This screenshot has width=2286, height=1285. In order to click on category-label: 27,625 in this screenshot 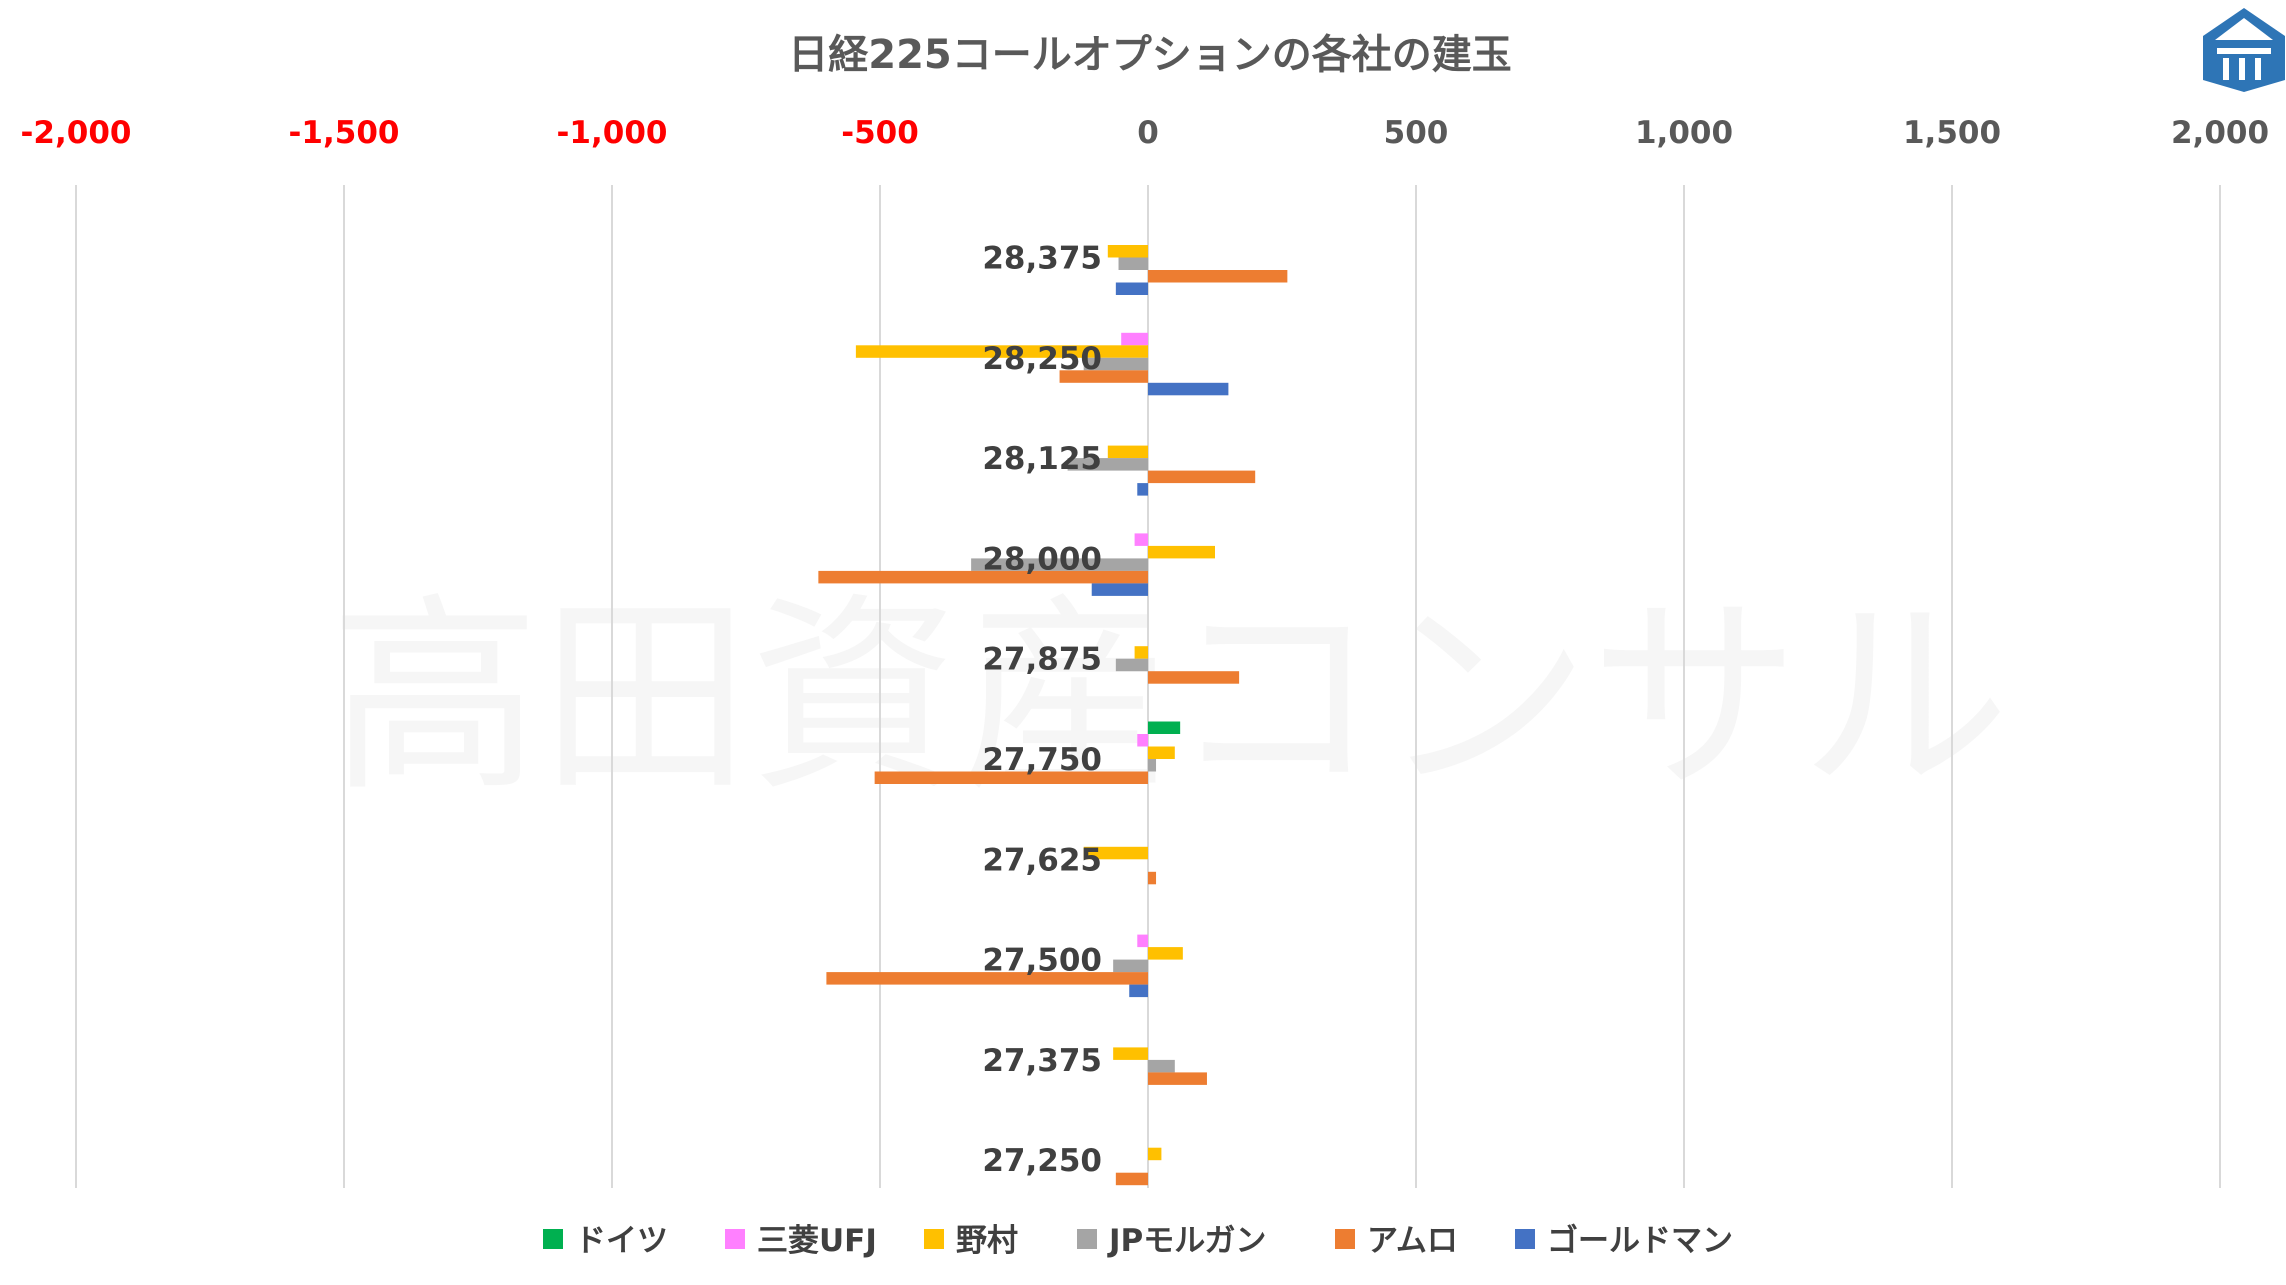, I will do `click(1042, 860)`.